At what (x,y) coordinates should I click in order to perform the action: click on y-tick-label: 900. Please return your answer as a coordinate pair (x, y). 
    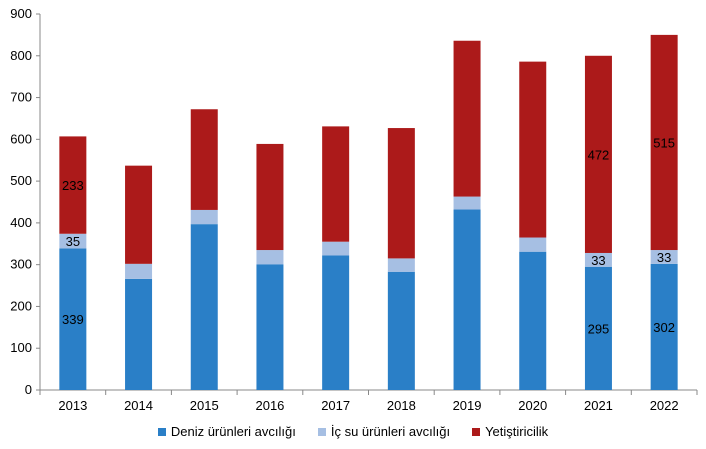
    Looking at the image, I should click on (21, 13).